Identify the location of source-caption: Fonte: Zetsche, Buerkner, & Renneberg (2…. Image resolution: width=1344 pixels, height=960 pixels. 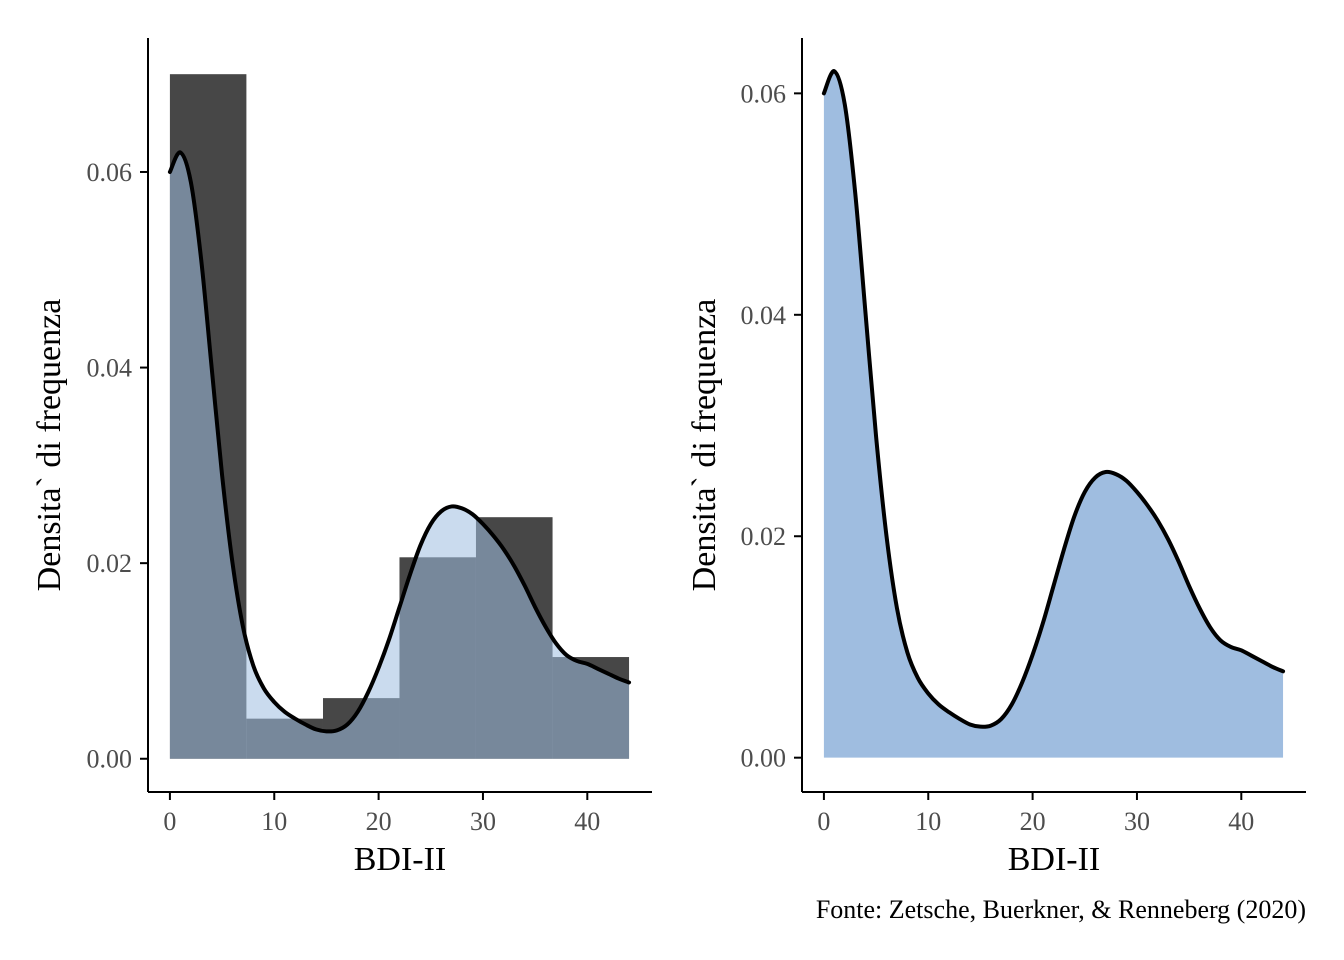
(1061, 909).